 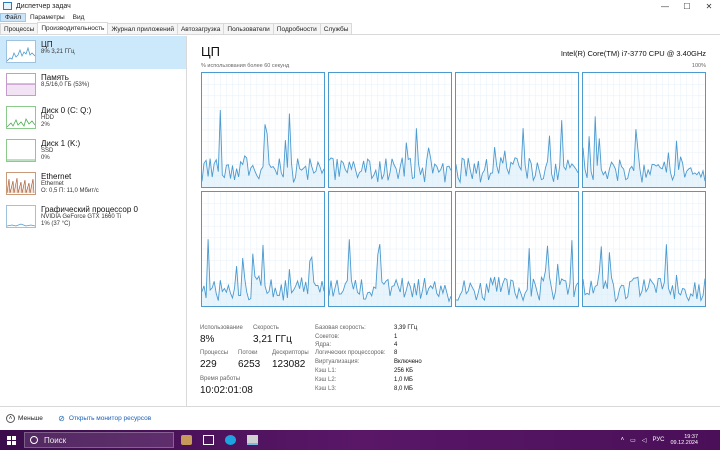 I want to click on fewer-details-label: Меньше, so click(x=30, y=418).